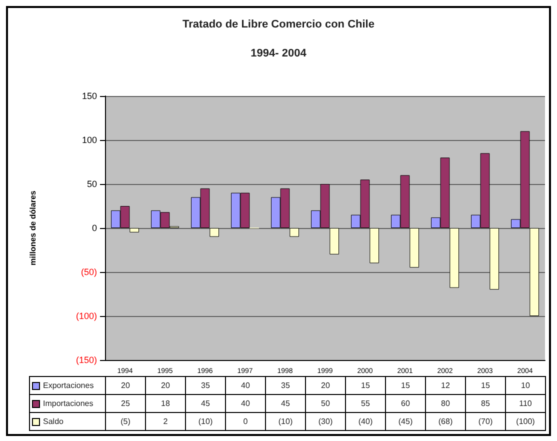 This screenshot has height=441, width=557. Describe the element at coordinates (94, 228) in the screenshot. I see `y-tick-label: 0` at that location.